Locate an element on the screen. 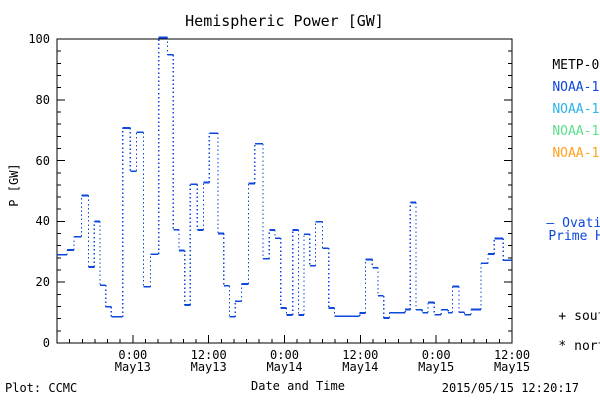 The image size is (600, 400). legend-item-ovation: — Ovation is located at coordinates (557, 223).